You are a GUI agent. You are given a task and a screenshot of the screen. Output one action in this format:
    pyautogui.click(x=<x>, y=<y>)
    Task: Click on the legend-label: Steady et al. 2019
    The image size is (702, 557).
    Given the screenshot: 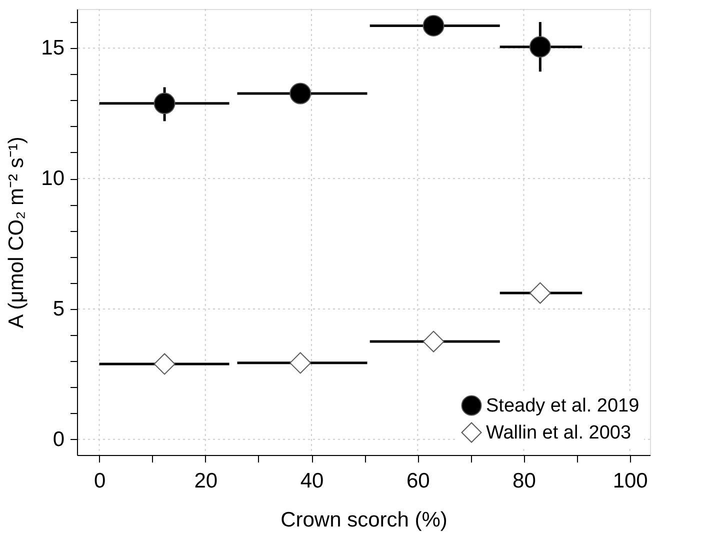 What is the action you would take?
    pyautogui.click(x=563, y=406)
    